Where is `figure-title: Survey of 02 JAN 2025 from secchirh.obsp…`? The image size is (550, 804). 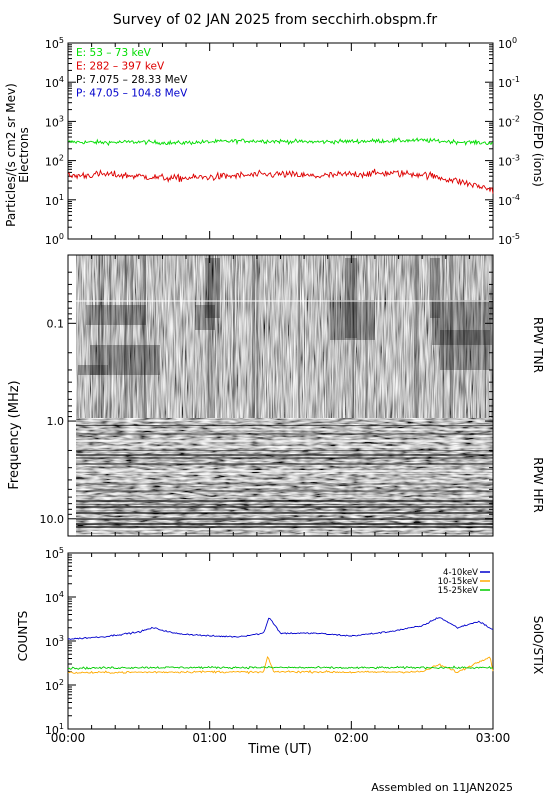 figure-title: Survey of 02 JAN 2025 from secchirh.obsp… is located at coordinates (275, 20).